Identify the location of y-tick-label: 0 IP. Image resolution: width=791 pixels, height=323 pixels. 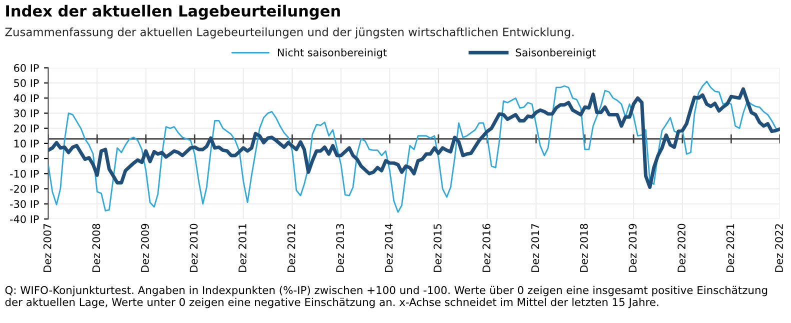
(29, 158).